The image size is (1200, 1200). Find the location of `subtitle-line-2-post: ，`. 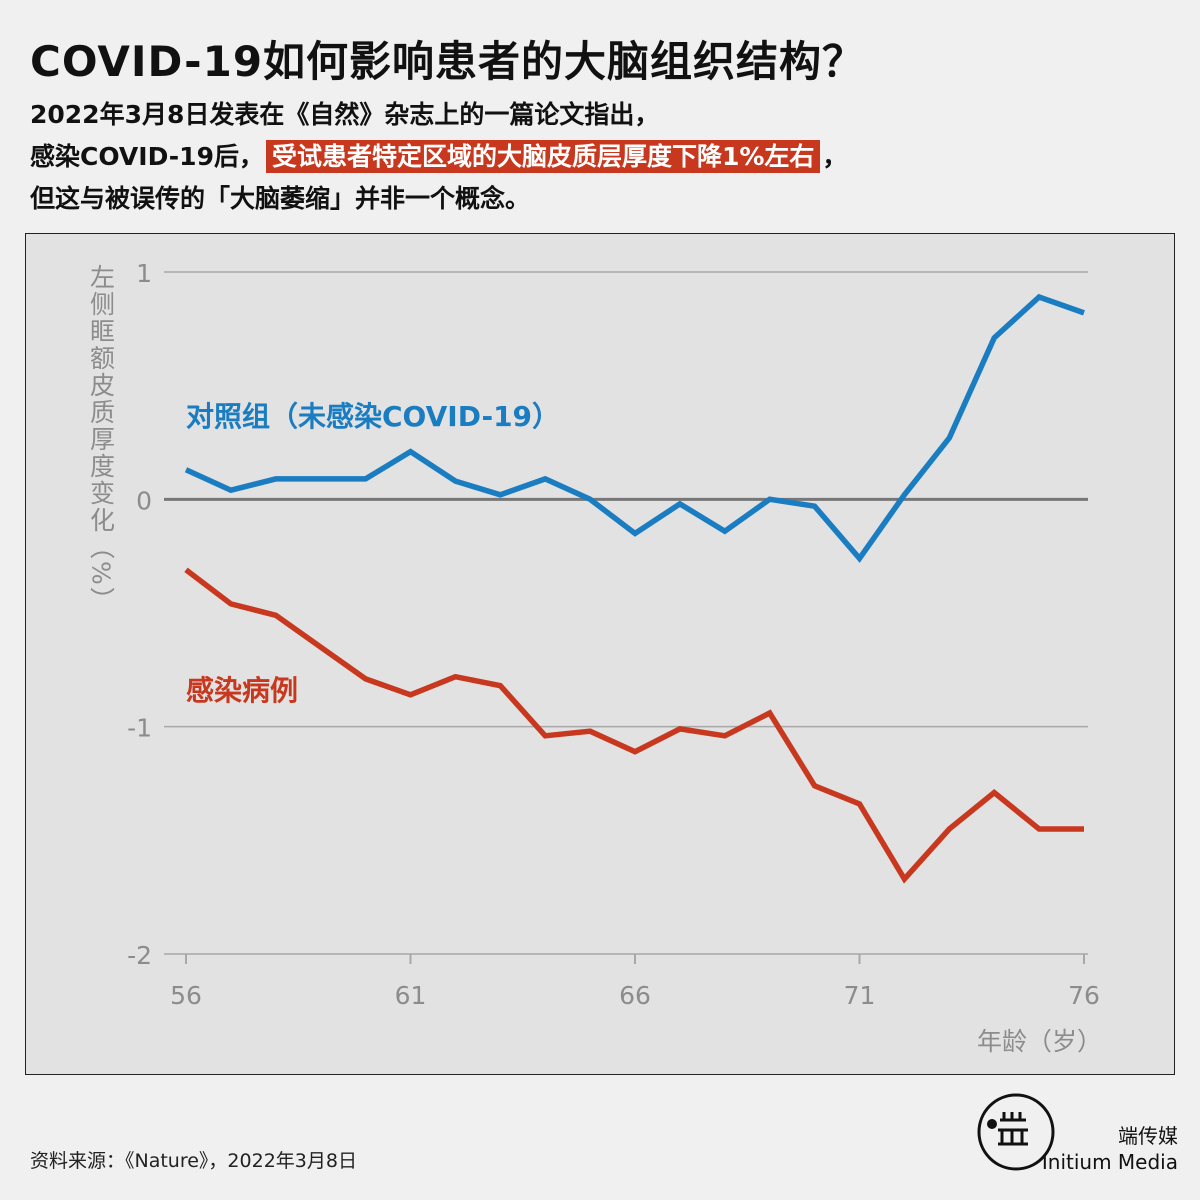

subtitle-line-2-post: ， is located at coordinates (835, 156).